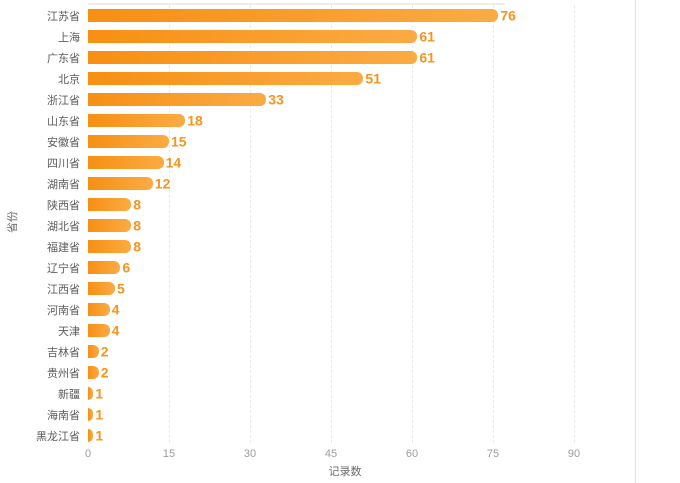 This screenshot has width=680, height=483. I want to click on bar-area: 33, so click(359, 99).